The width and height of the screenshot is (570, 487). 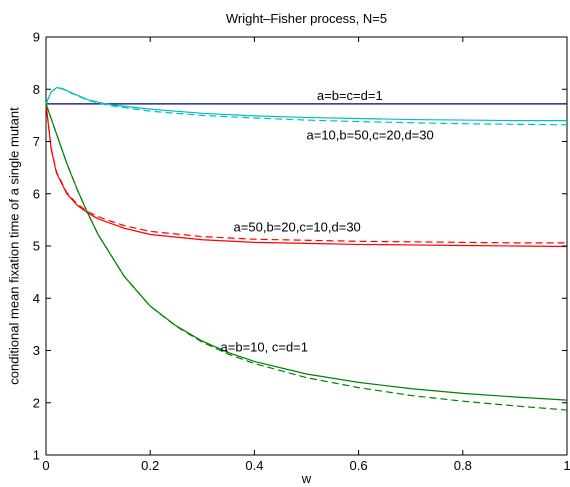 I want to click on y-tick-label: 8, so click(x=36, y=89).